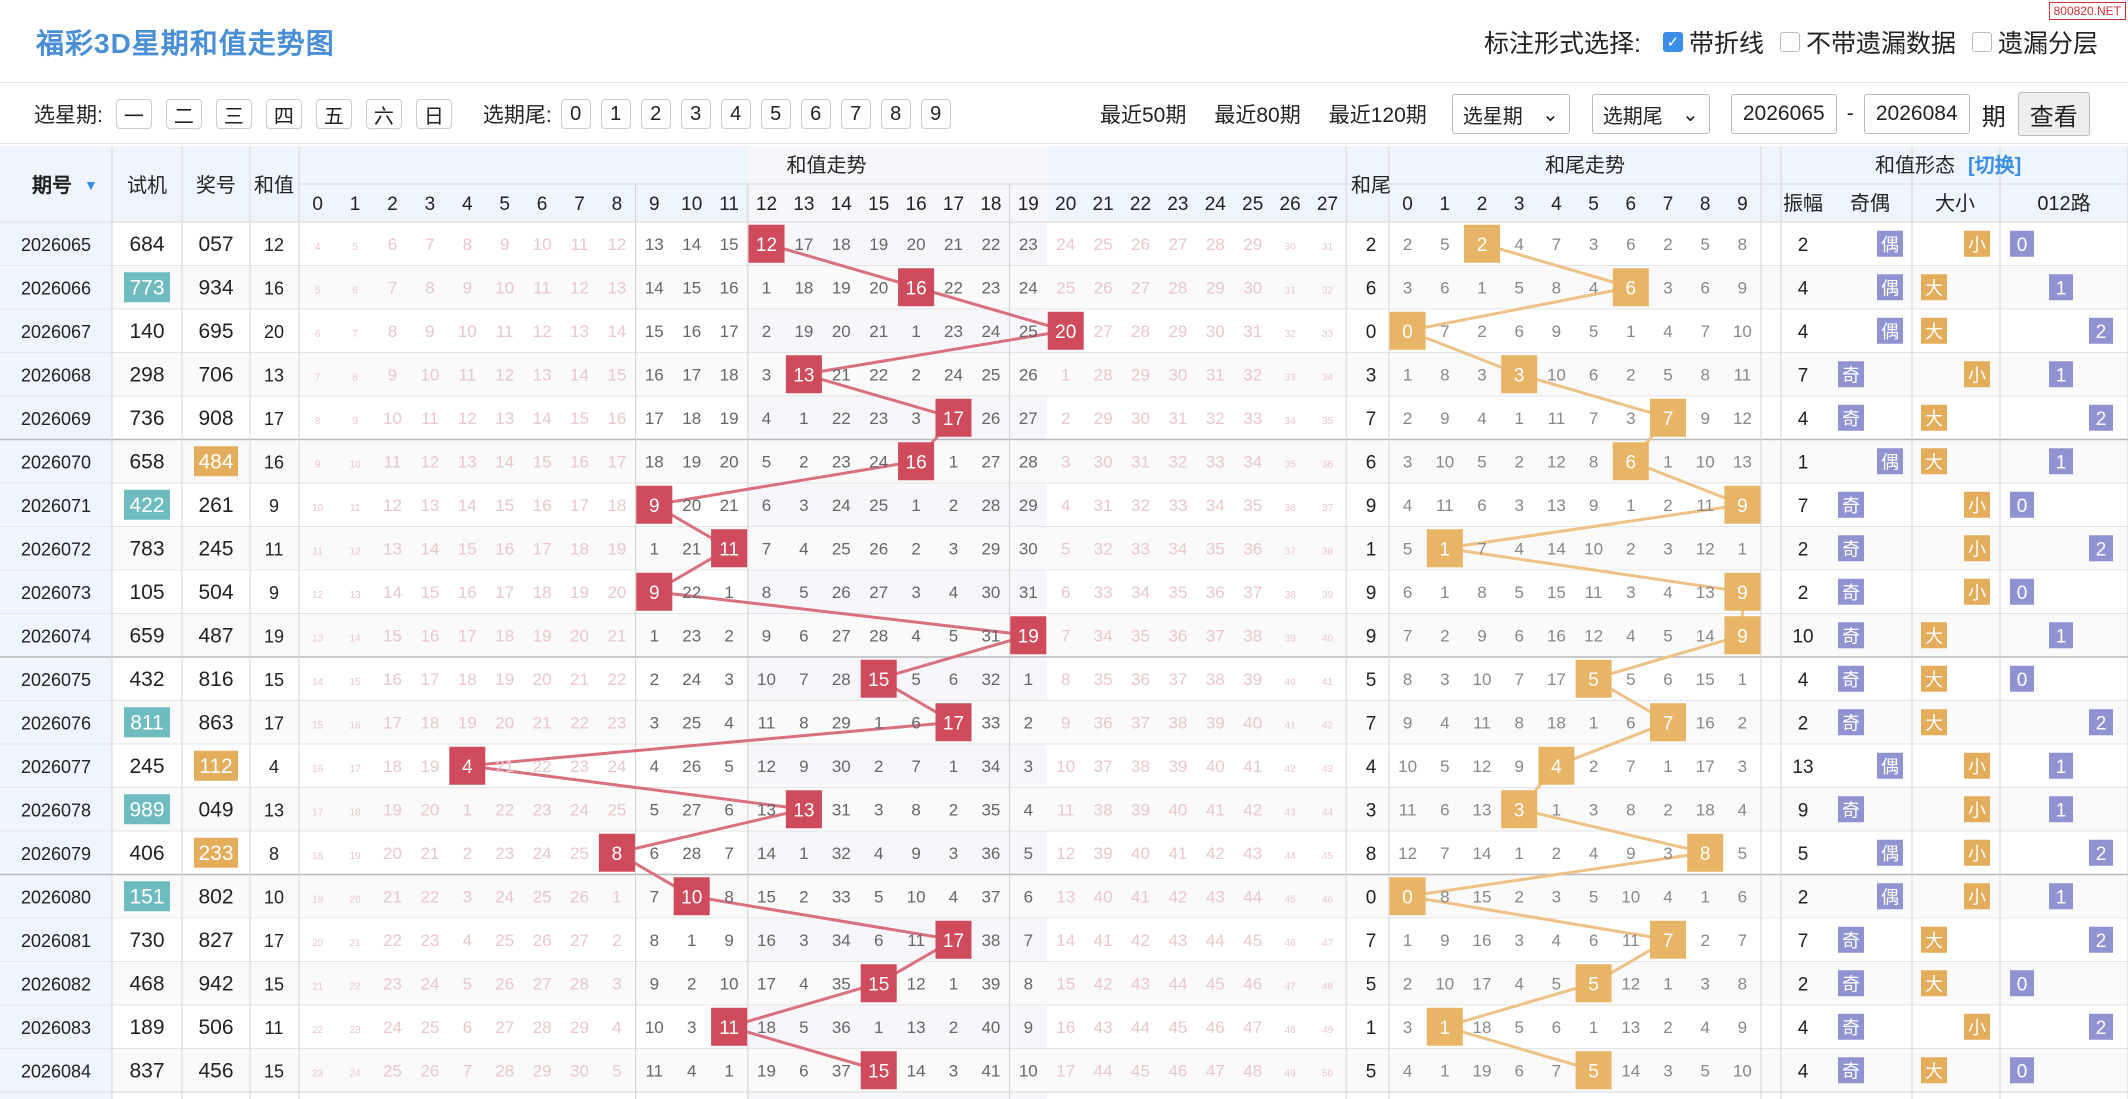  Describe the element at coordinates (56, 375) in the screenshot. I see `period-cell: 2026068` at that location.